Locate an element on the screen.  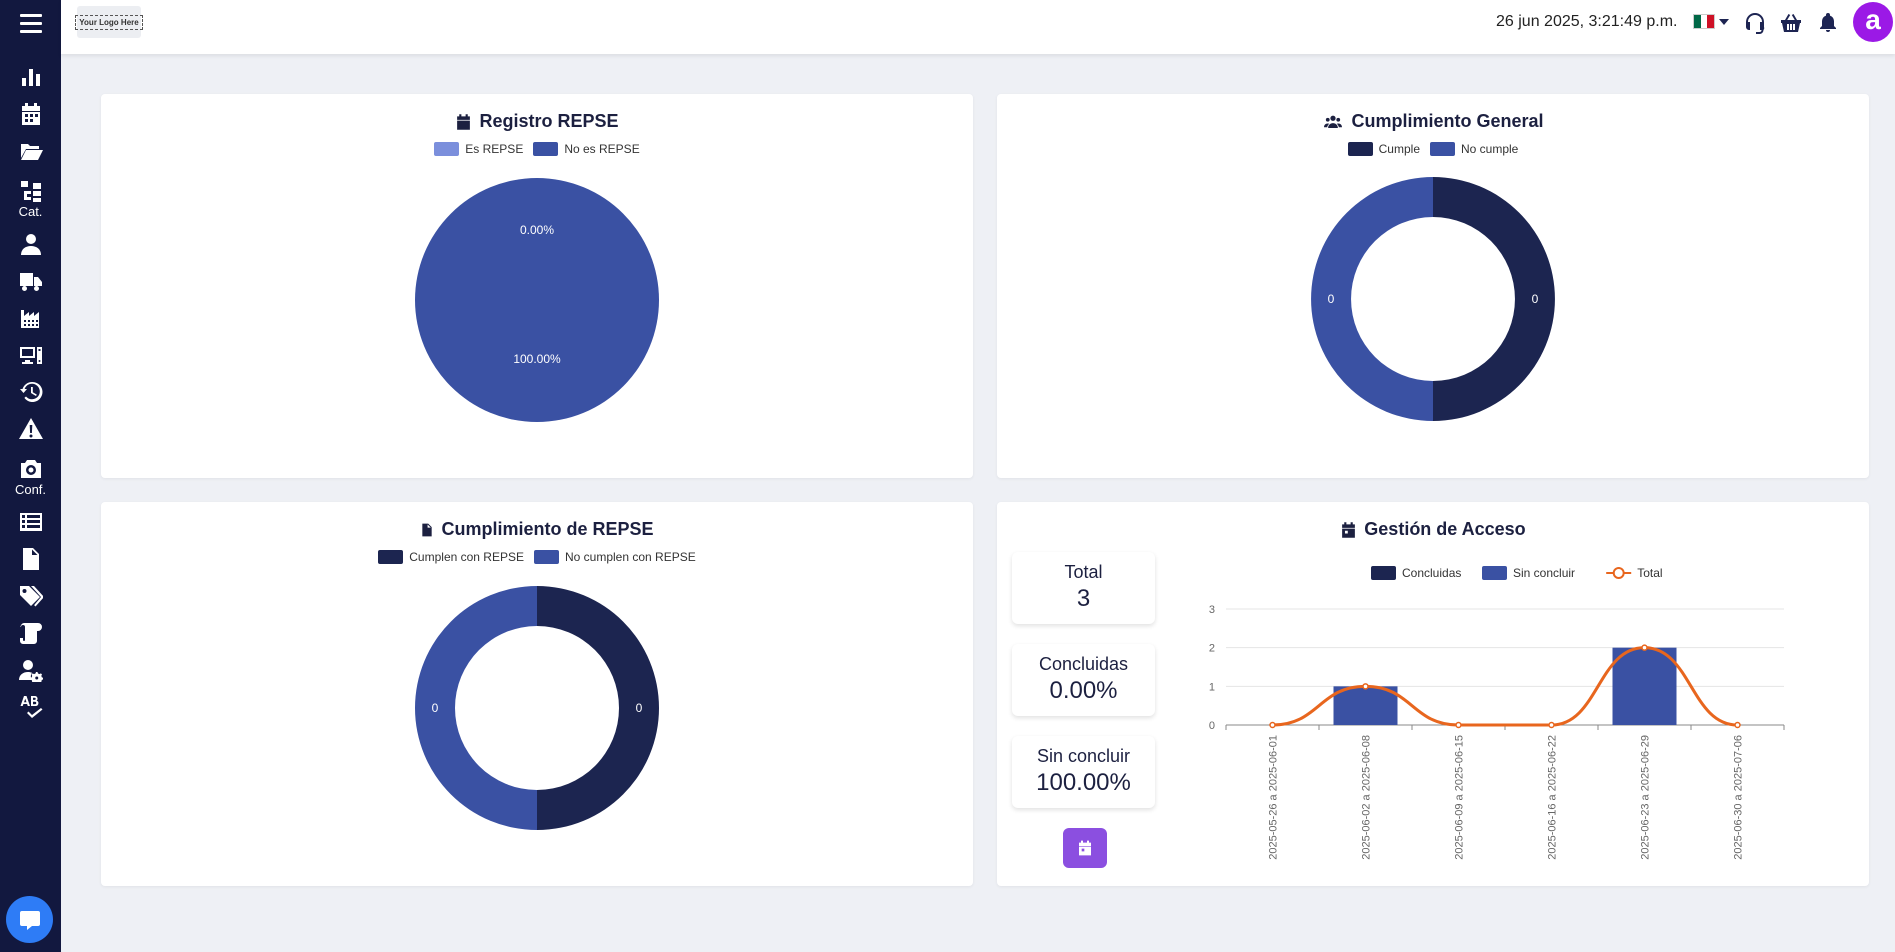
x-tick-label: 2025-06-30 a 2025-07-06 is located at coordinates (1739, 797).